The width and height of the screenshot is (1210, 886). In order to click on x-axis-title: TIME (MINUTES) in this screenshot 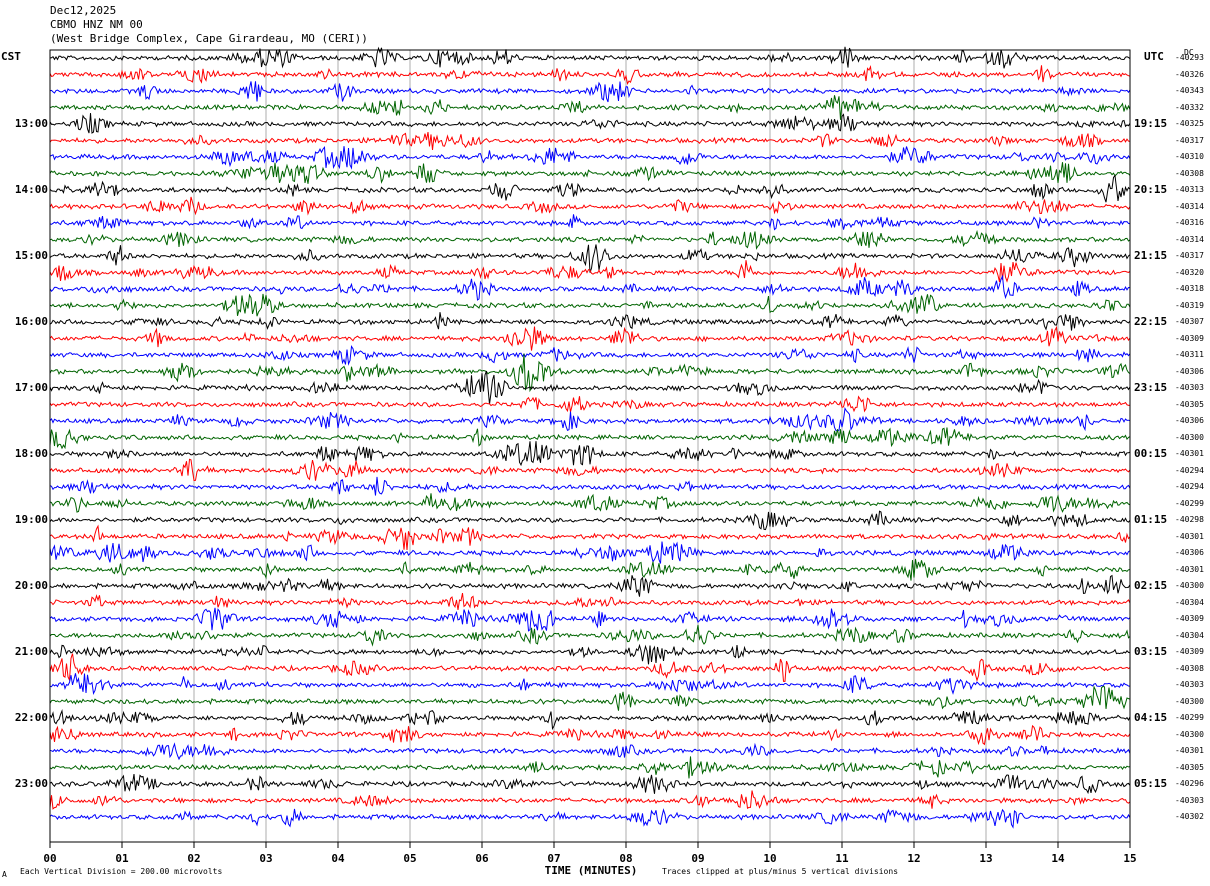, I will do `click(591, 870)`.